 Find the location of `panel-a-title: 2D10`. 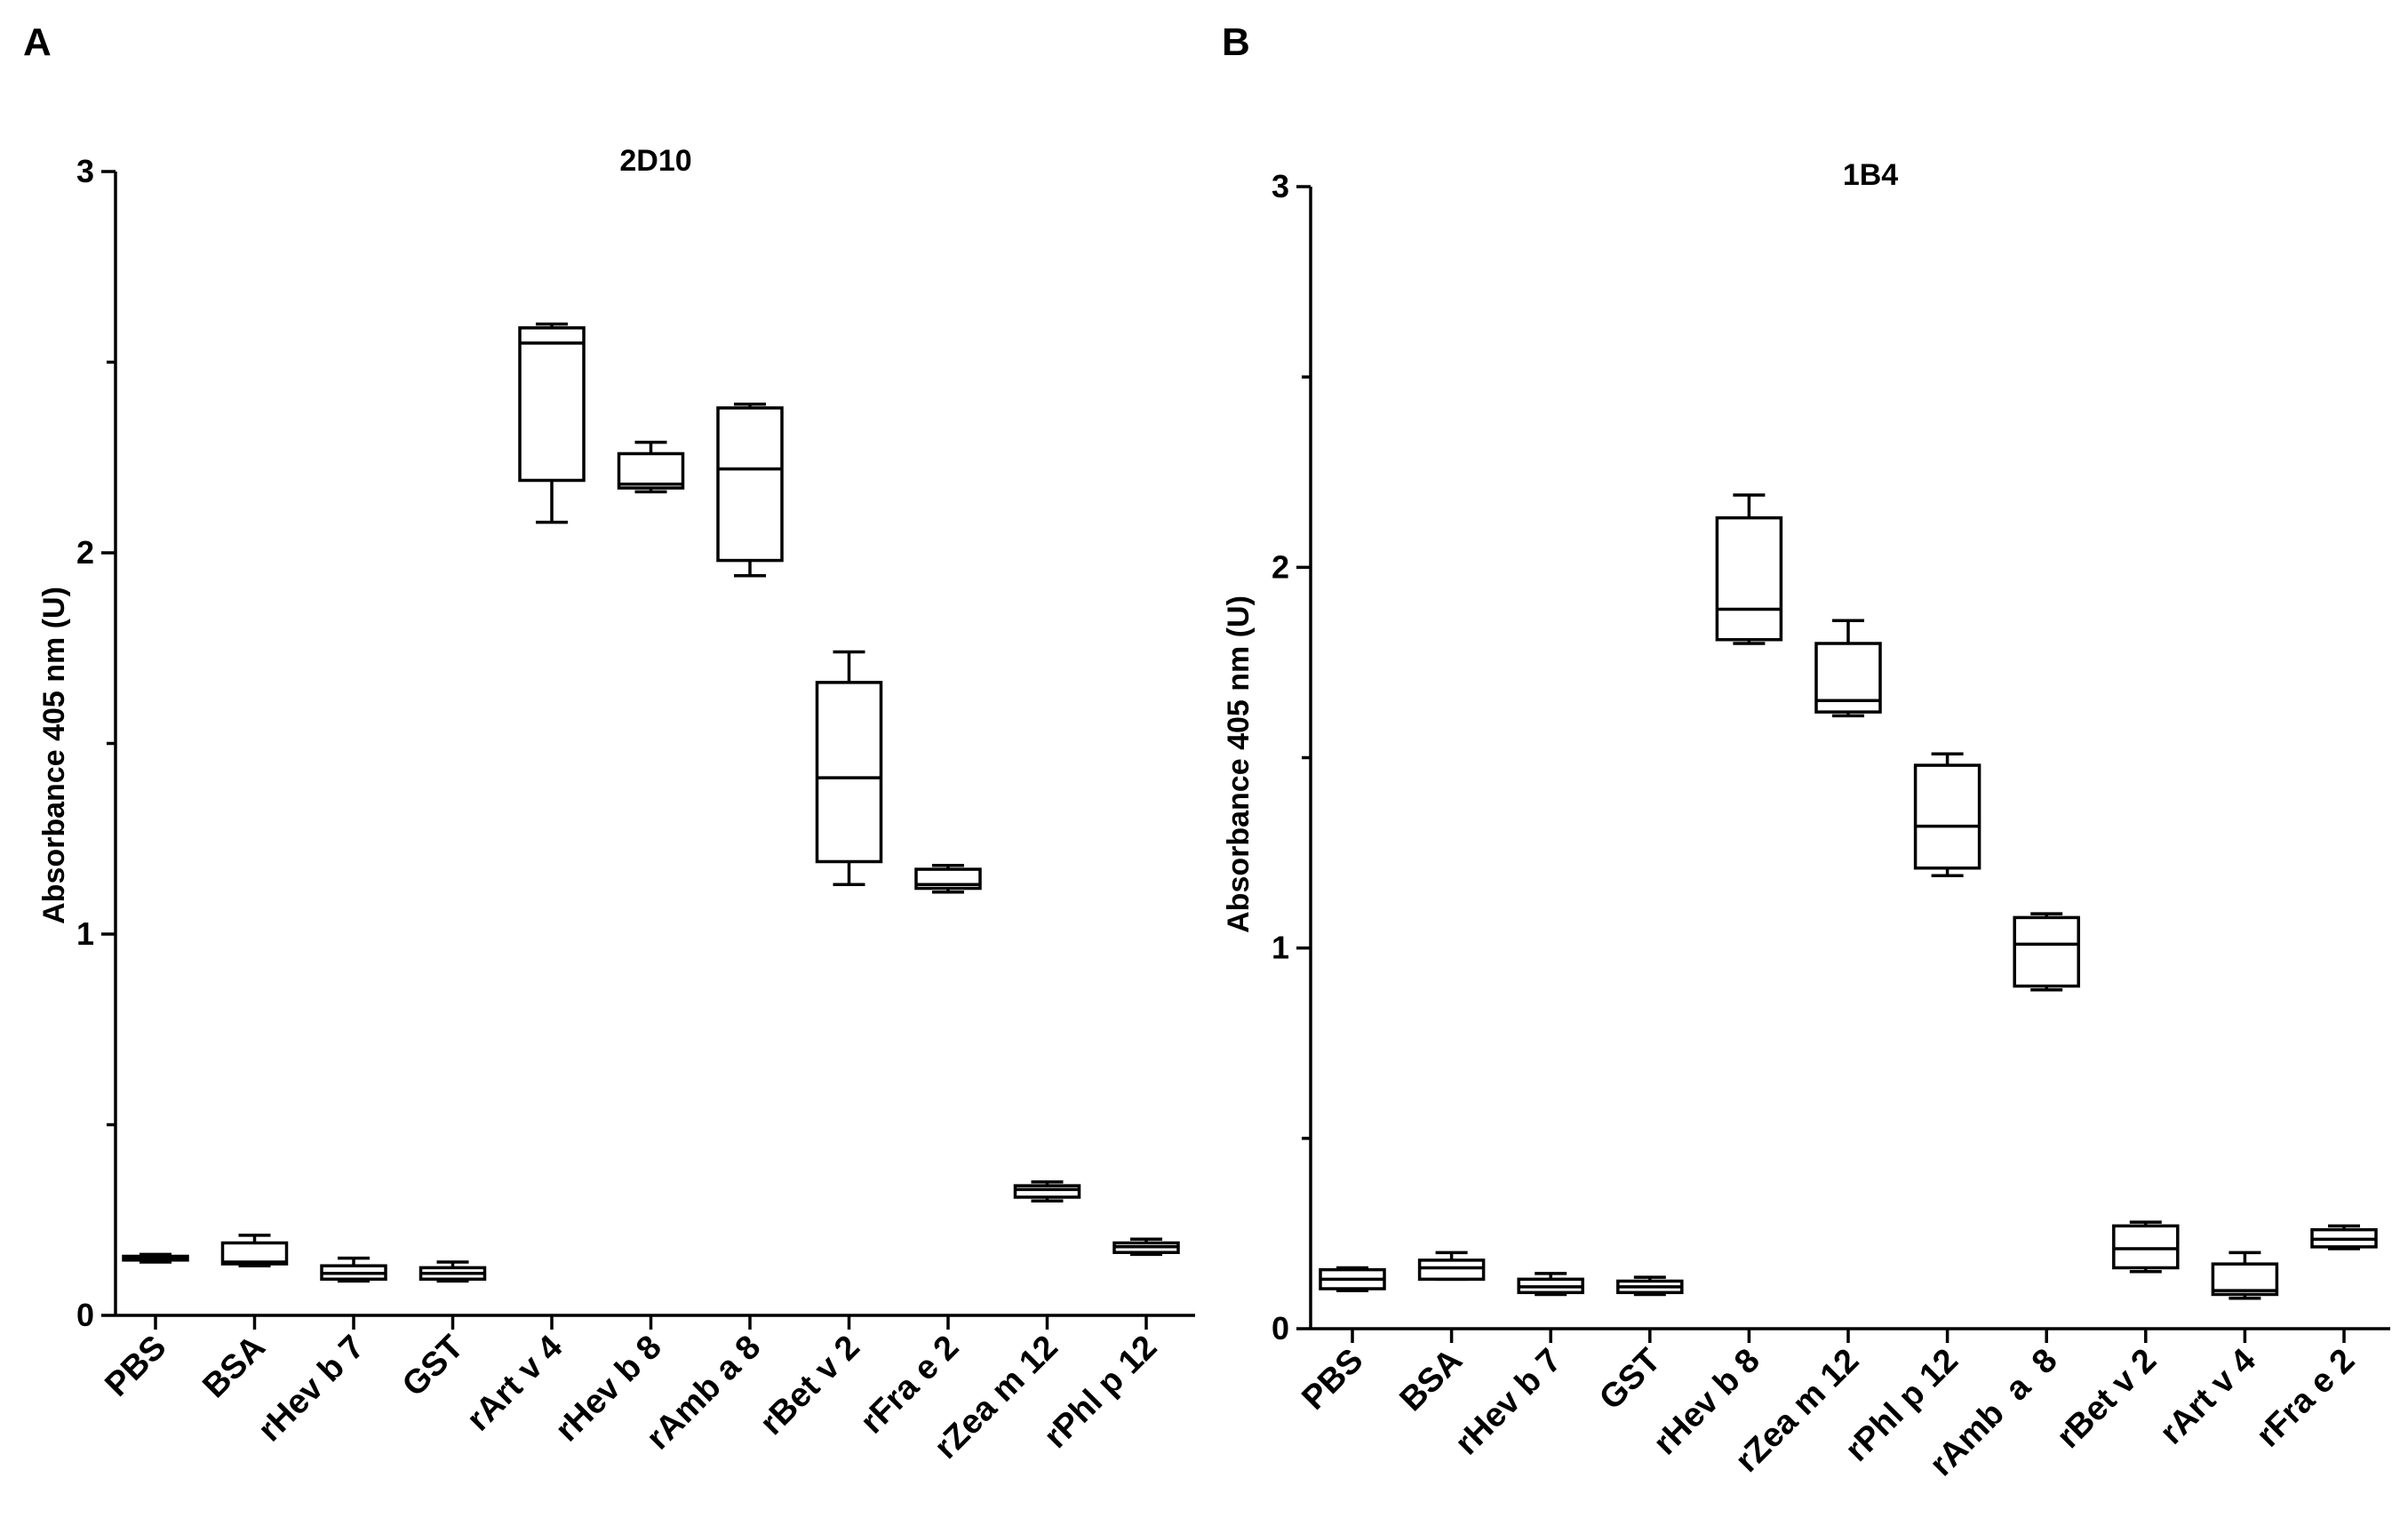

panel-a-title: 2D10 is located at coordinates (655, 161).